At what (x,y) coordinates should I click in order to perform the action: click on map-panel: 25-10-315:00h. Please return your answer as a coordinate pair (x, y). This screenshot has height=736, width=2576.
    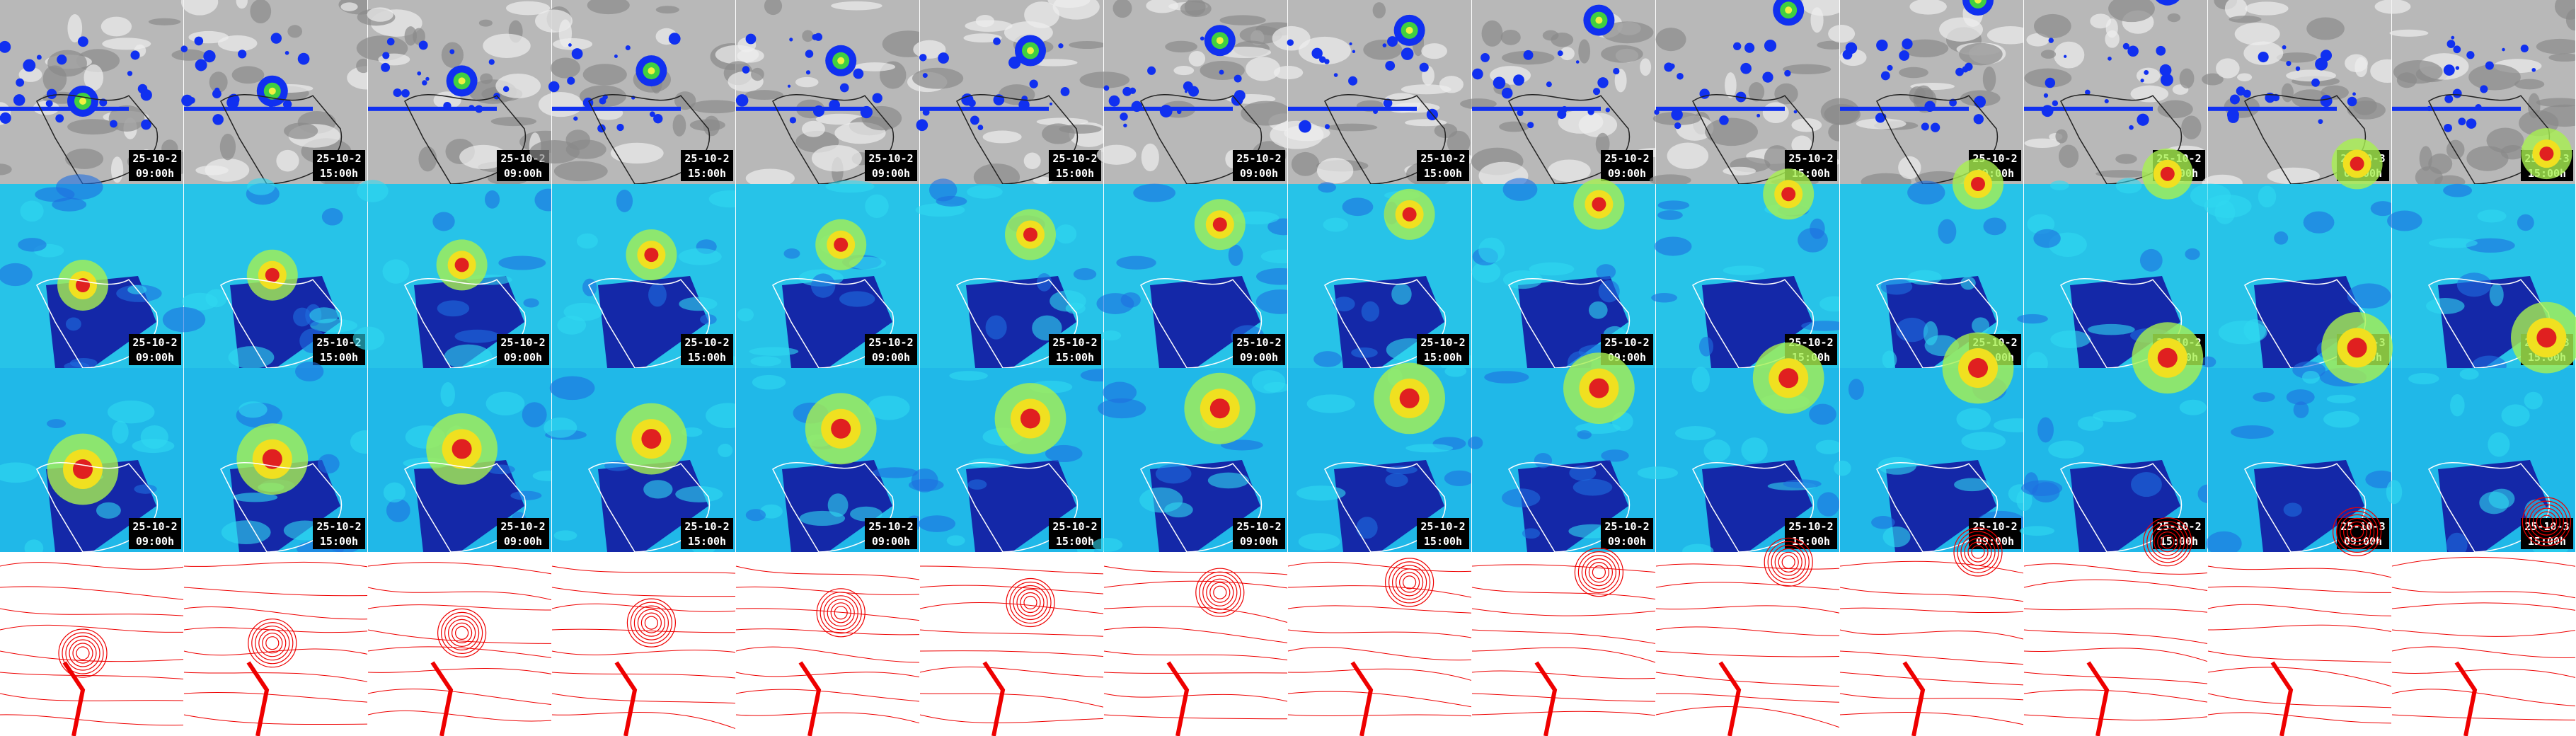
    Looking at the image, I should click on (2481, 429).